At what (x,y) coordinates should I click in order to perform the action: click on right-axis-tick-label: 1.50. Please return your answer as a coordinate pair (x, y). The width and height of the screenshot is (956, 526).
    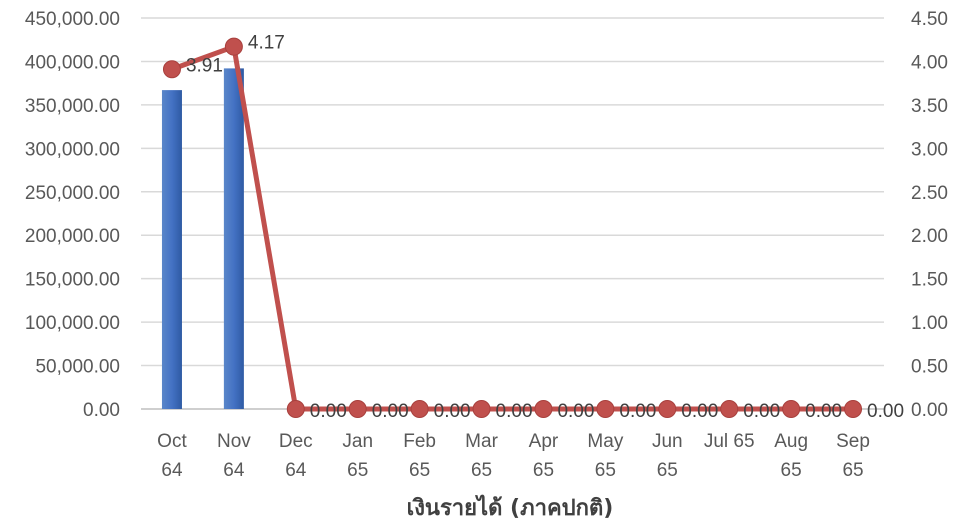
    Looking at the image, I should click on (929, 280).